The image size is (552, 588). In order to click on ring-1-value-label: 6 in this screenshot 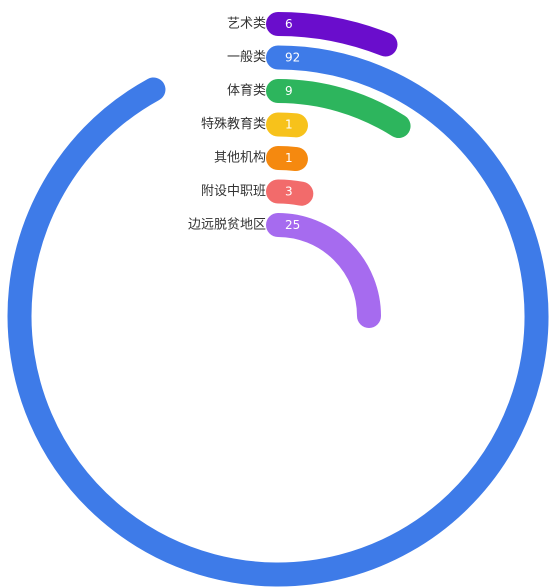, I will do `click(289, 24)`.